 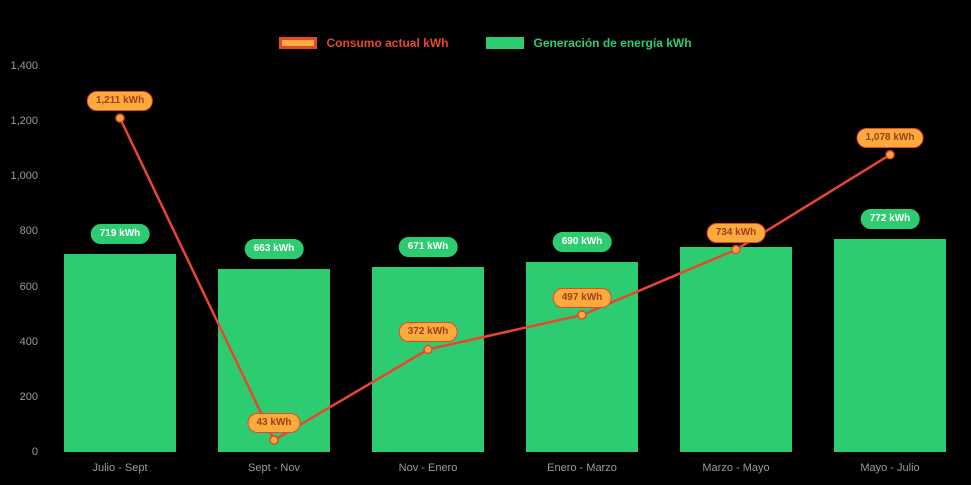 I want to click on legend-label-generacion-energia: Generación de energía kWh, so click(x=612, y=43).